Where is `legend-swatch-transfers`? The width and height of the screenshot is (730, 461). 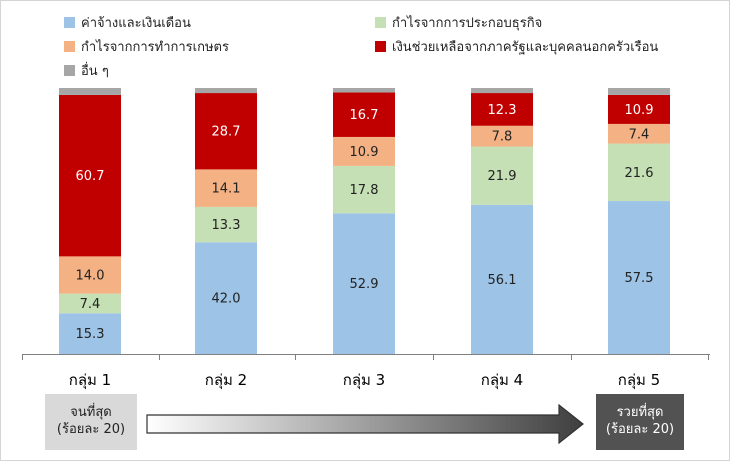 legend-swatch-transfers is located at coordinates (380, 46).